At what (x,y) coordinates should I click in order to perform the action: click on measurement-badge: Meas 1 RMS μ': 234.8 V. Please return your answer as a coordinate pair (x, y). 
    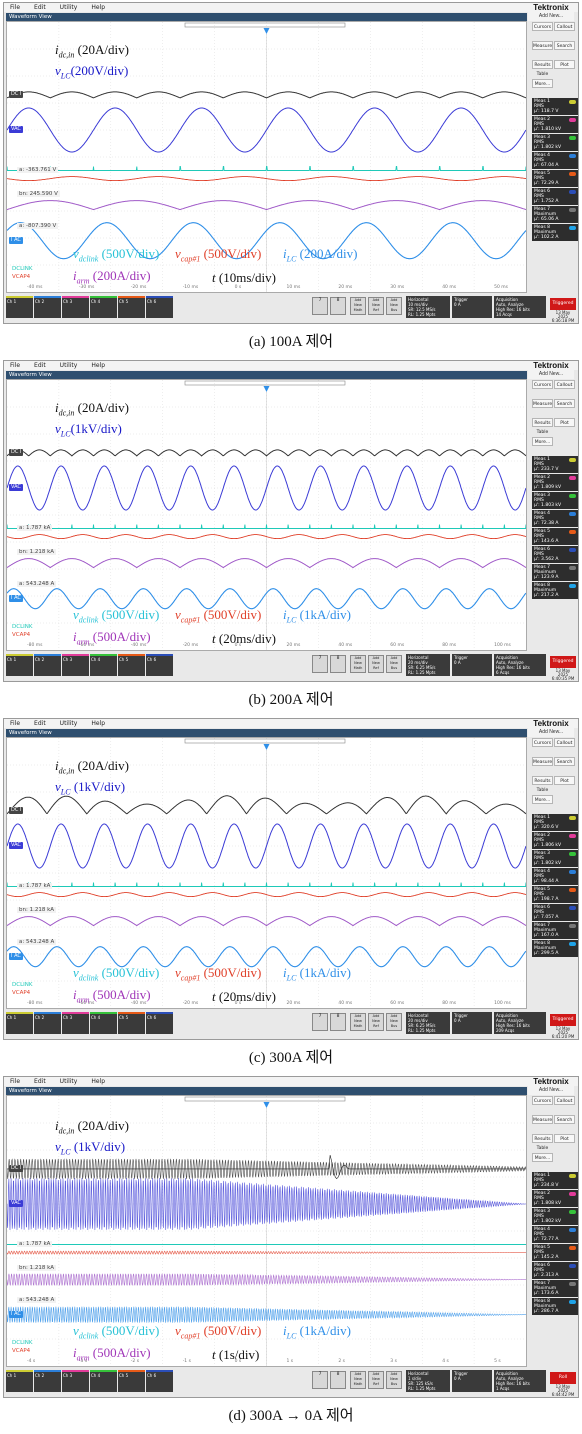
    Looking at the image, I should click on (555, 1180).